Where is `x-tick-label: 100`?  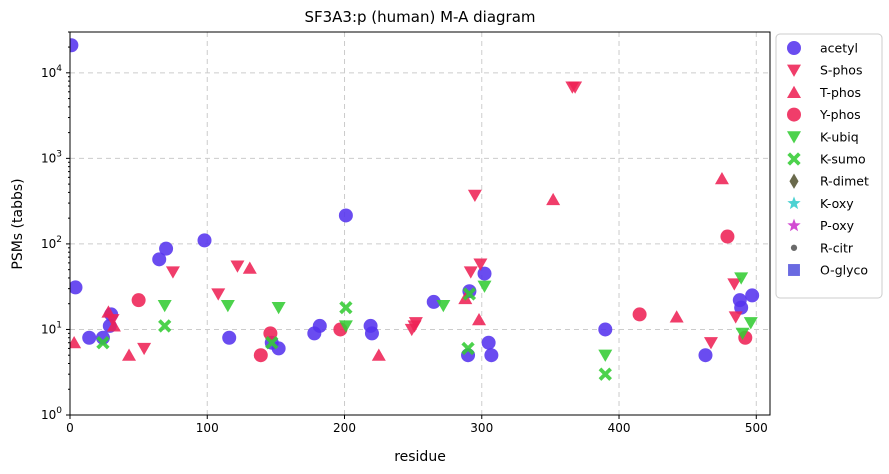
x-tick-label: 100 is located at coordinates (207, 428).